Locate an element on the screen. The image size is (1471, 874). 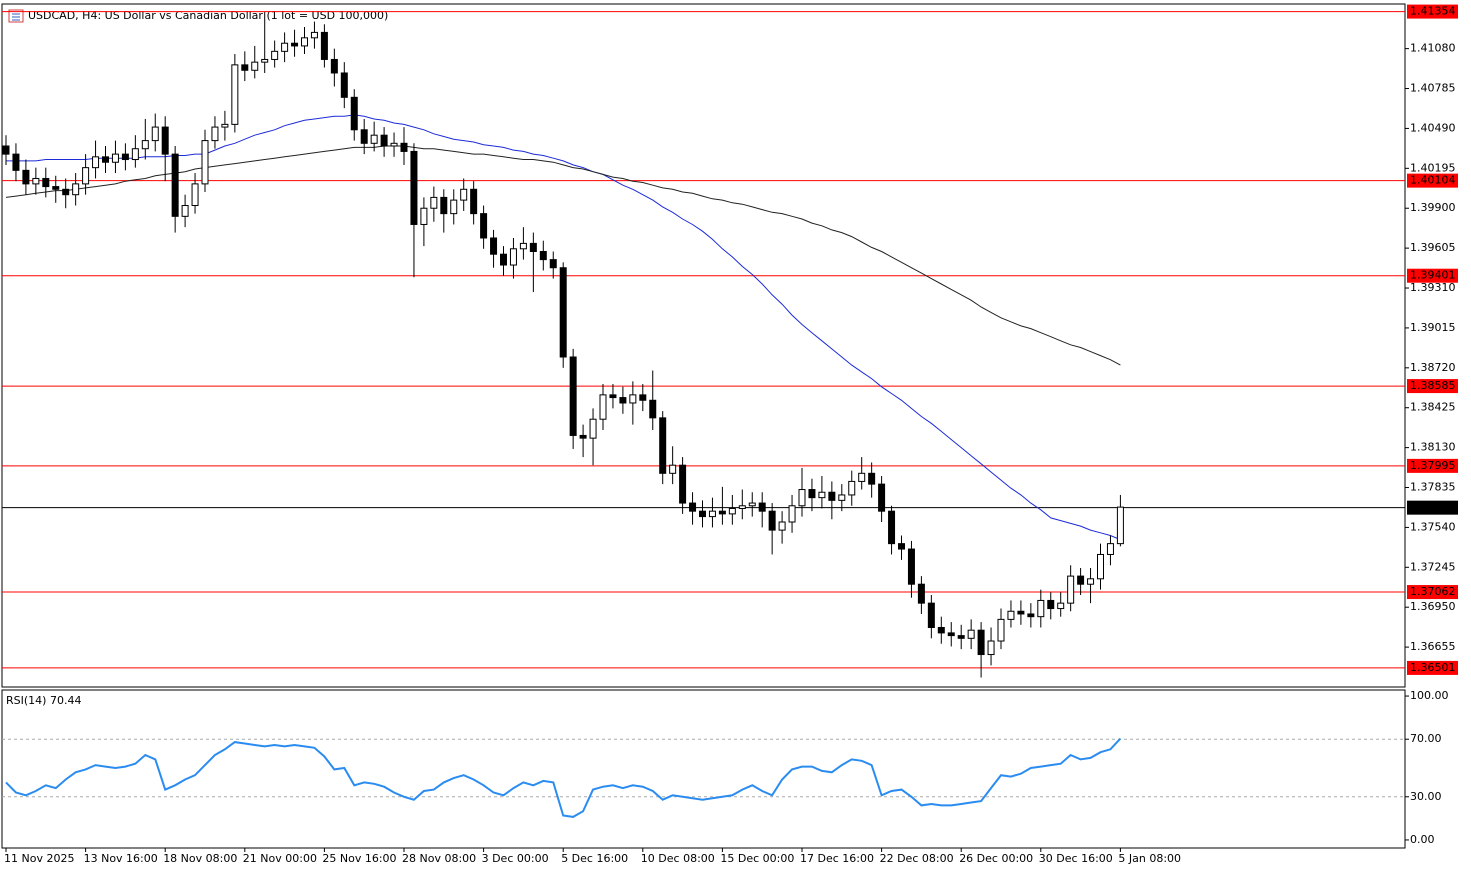
y-tick-label: 1.39900 is located at coordinates (1433, 207).